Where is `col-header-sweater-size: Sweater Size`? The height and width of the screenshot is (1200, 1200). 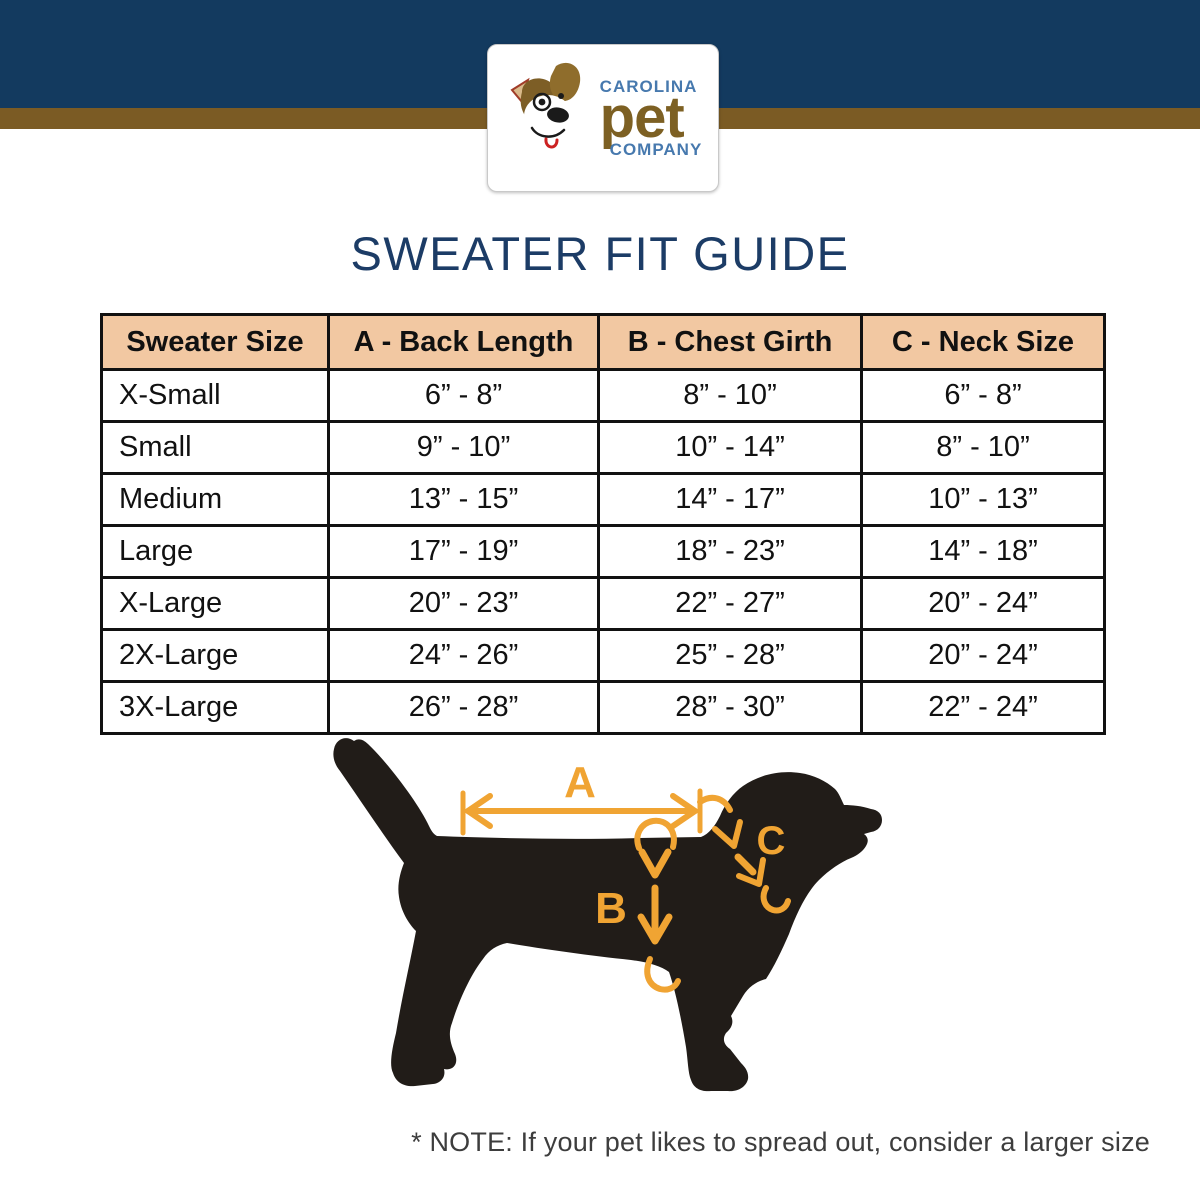
col-header-sweater-size: Sweater Size is located at coordinates (215, 342).